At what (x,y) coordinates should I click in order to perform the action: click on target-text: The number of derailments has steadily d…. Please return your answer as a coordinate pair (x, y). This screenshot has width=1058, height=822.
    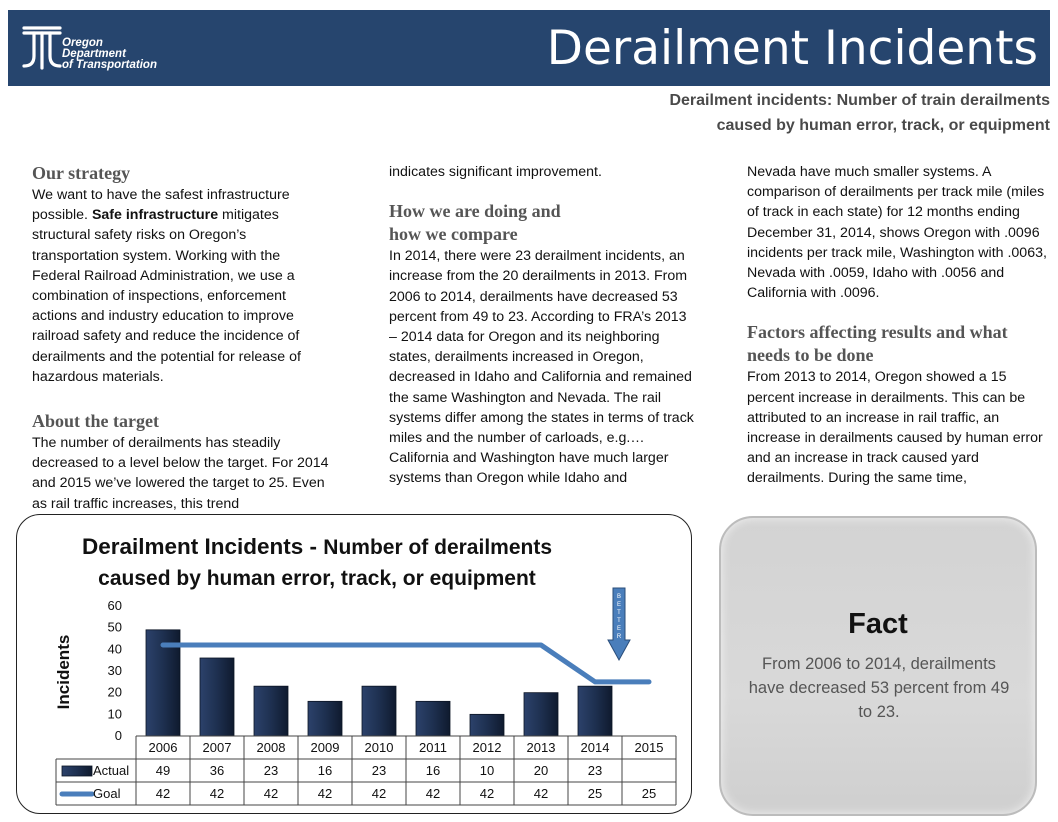
    Looking at the image, I should click on (180, 473).